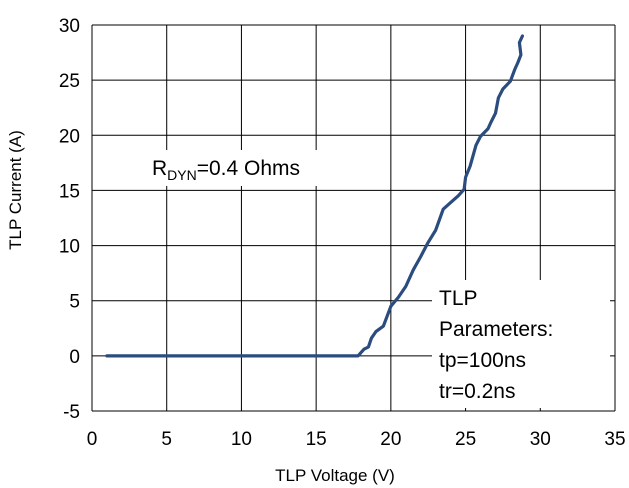  I want to click on rdyn-annotation-background, so click(246, 168).